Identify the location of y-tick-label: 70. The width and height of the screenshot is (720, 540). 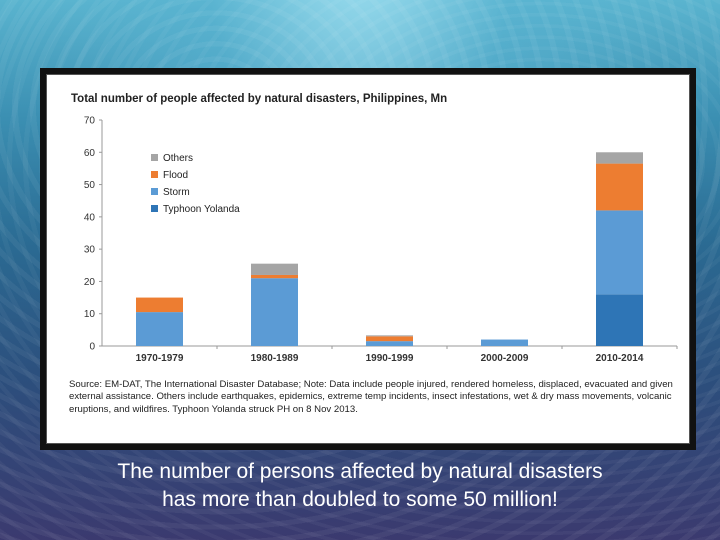
(90, 121).